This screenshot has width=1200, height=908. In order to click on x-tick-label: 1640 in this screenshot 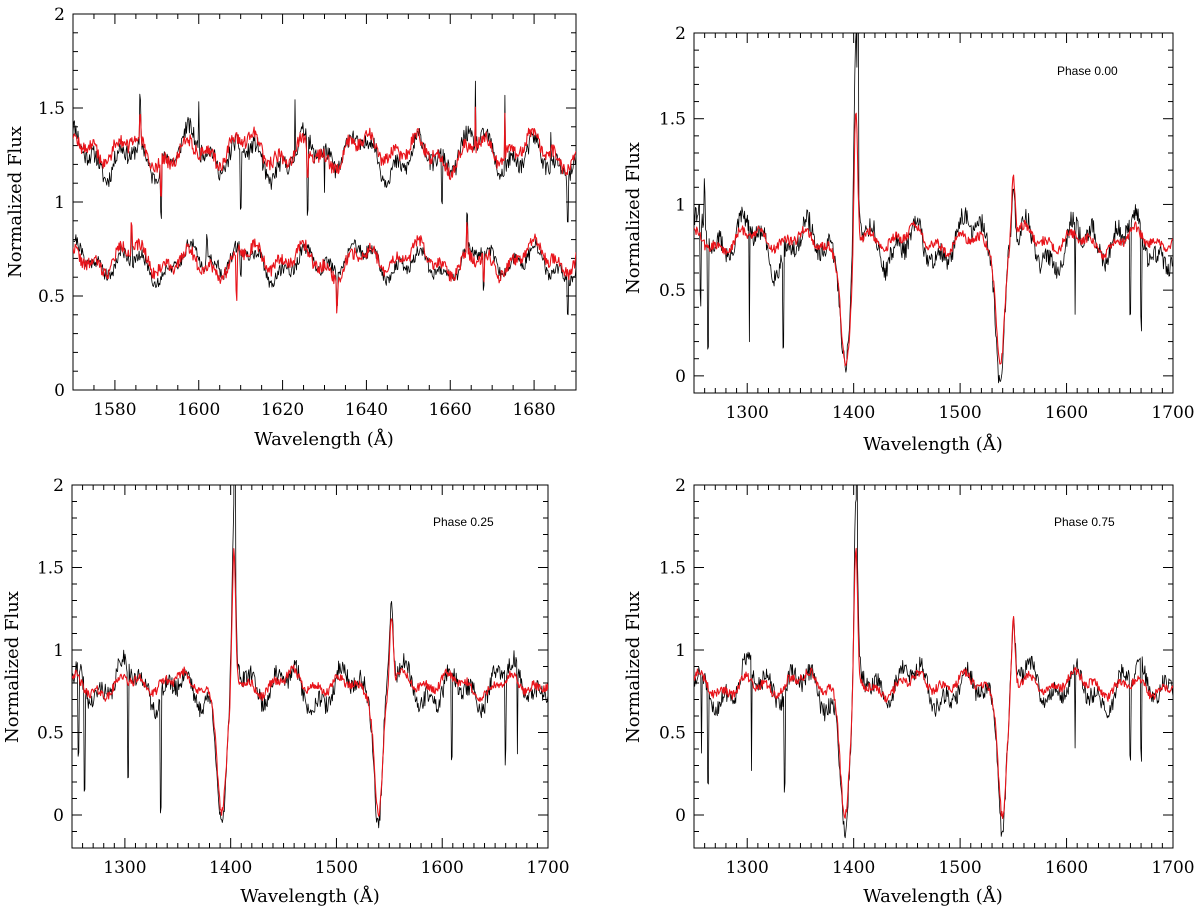, I will do `click(366, 410)`.